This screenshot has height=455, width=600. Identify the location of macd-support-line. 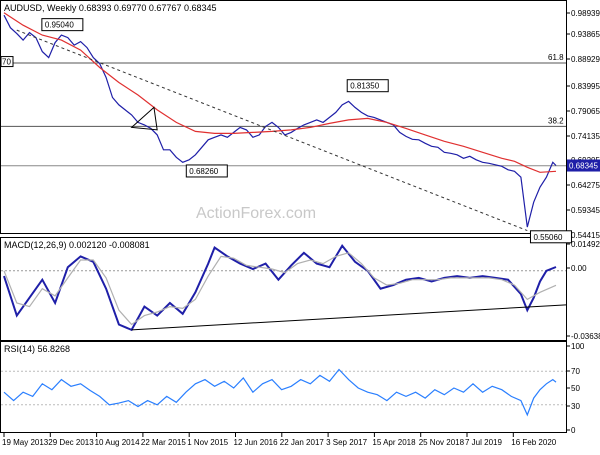
(349, 317).